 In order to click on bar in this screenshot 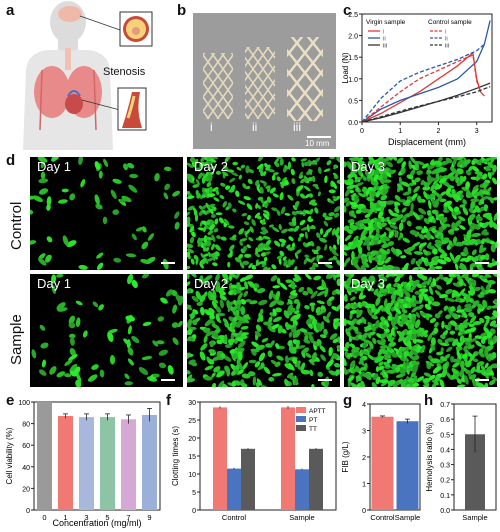, I will do `click(149, 462)`.